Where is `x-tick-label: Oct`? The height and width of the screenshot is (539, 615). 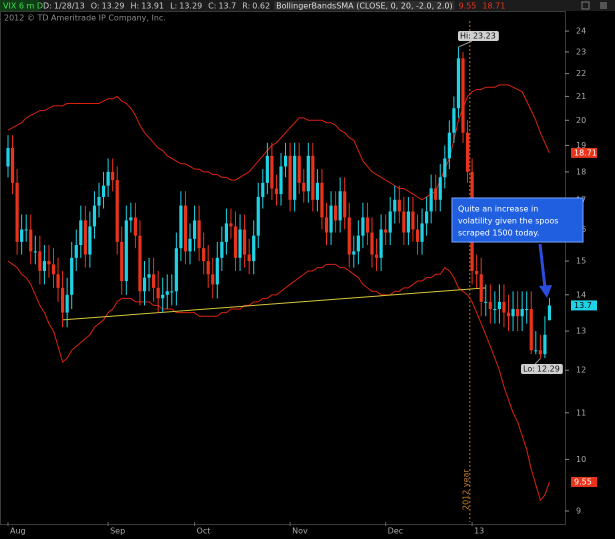
x-tick-label: Oct is located at coordinates (204, 531).